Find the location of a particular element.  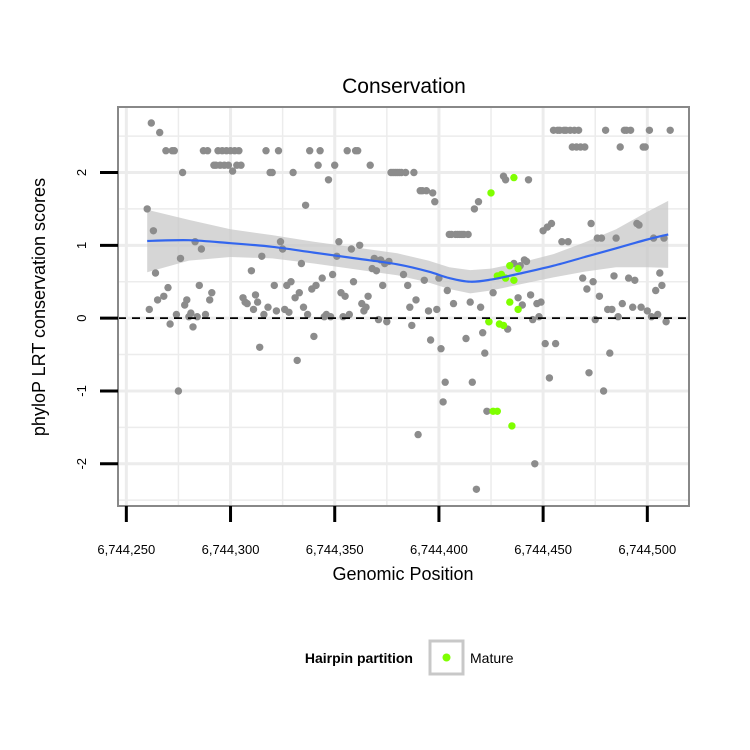

x-tick-label: 6,744,450 is located at coordinates (543, 549).